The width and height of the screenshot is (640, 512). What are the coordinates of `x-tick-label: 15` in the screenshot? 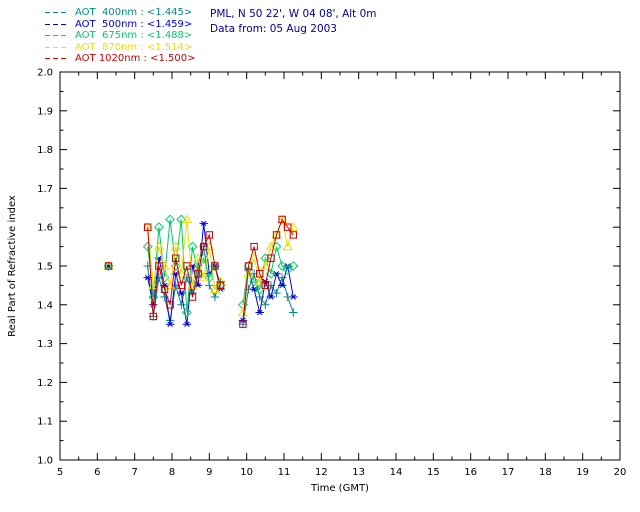 It's located at (433, 472).